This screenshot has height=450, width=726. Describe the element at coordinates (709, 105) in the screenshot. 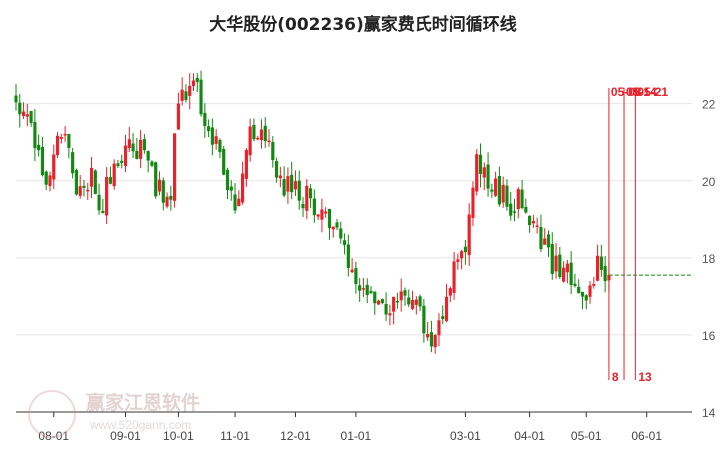

I see `y-tick-label: 22` at that location.